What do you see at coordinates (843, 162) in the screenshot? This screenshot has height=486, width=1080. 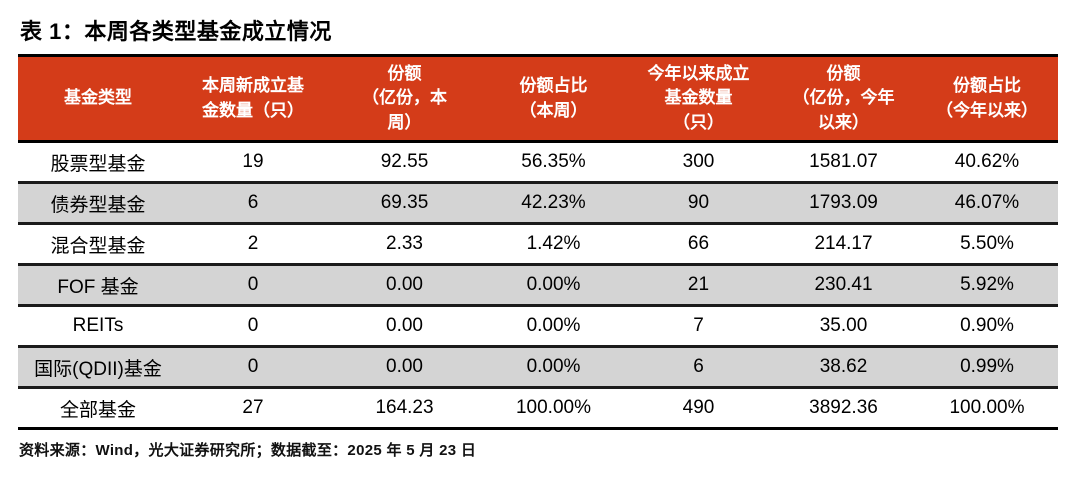 I see `cell: 1581.07` at bounding box center [843, 162].